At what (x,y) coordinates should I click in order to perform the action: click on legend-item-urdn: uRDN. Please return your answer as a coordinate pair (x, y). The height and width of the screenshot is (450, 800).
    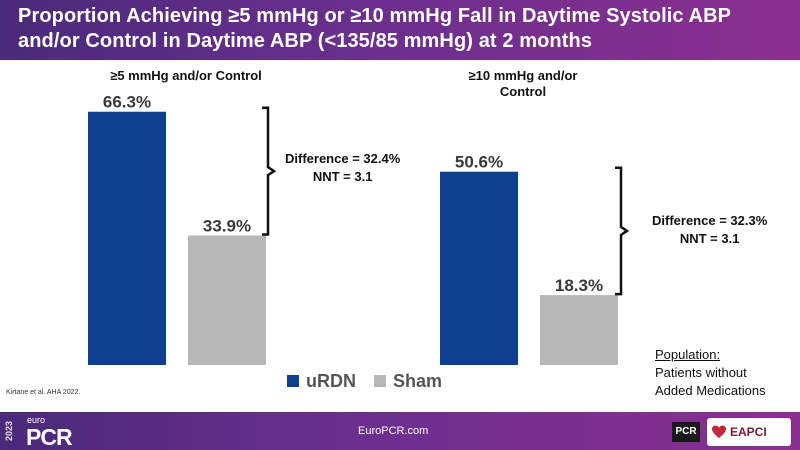
    Looking at the image, I should click on (321, 381).